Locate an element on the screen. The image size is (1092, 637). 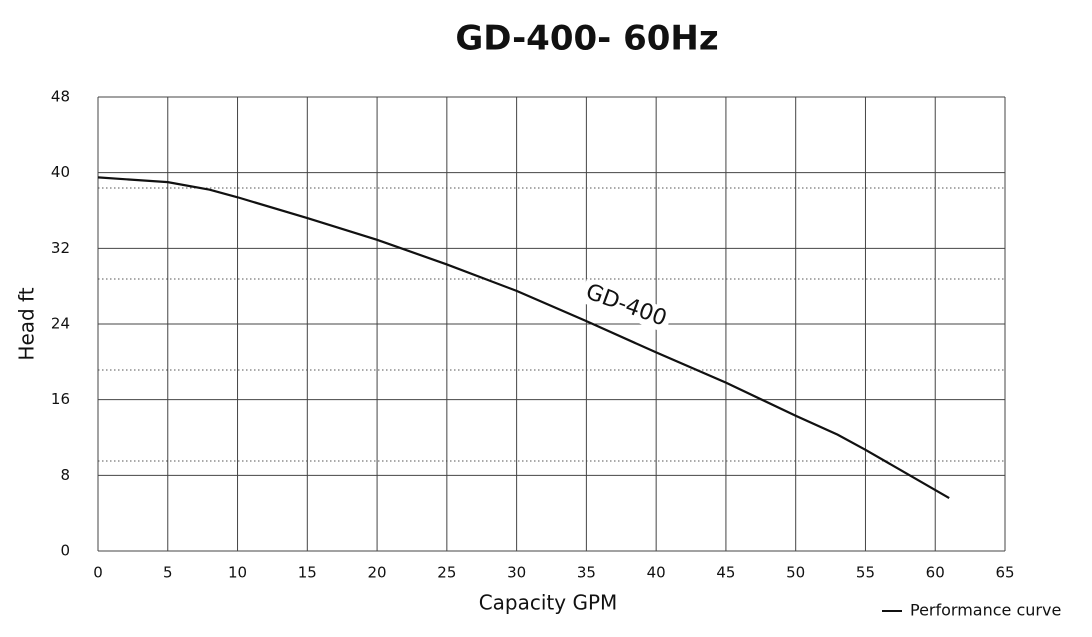
x-tick-label: 0 is located at coordinates (98, 573).